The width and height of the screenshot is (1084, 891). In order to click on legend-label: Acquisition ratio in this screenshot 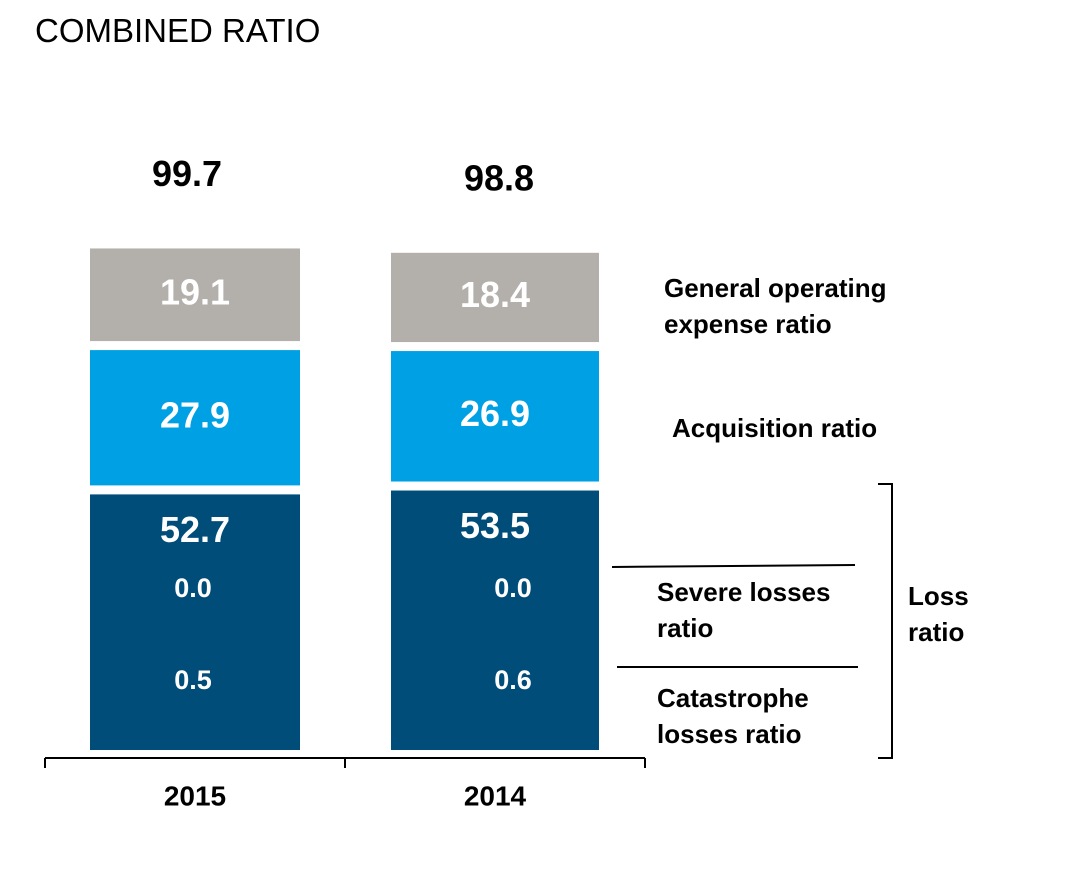, I will do `click(775, 428)`.